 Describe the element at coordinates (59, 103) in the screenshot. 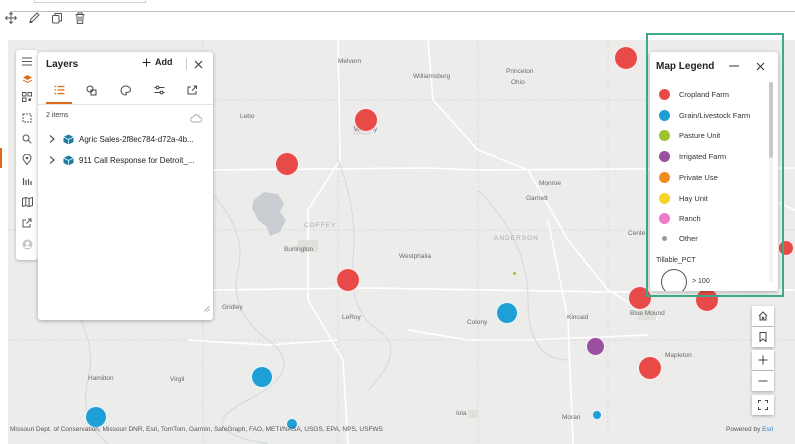

I see `active-tab-indicator` at that location.